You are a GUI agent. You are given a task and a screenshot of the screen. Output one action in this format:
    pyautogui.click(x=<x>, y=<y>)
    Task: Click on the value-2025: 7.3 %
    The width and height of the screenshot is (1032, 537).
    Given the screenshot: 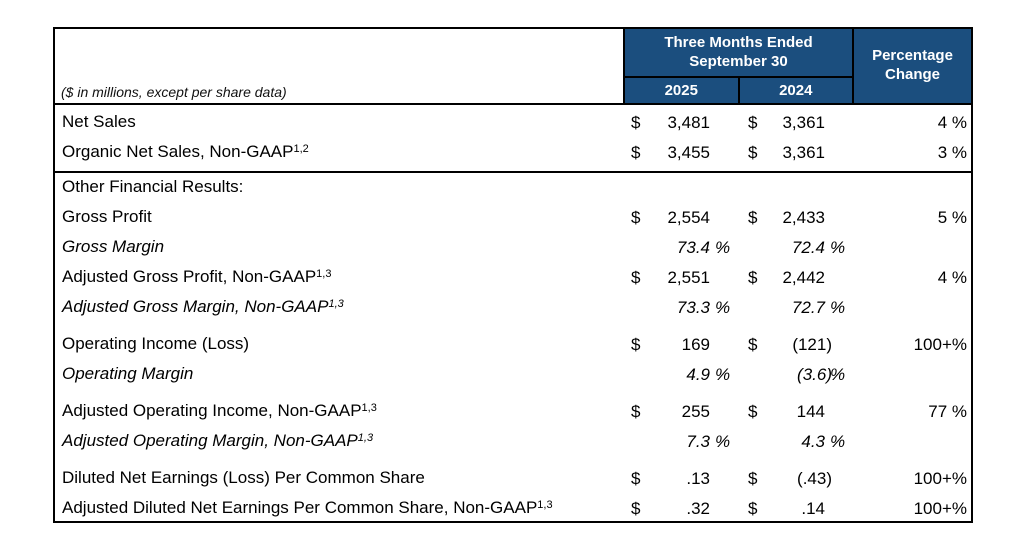 What is the action you would take?
    pyautogui.click(x=682, y=442)
    